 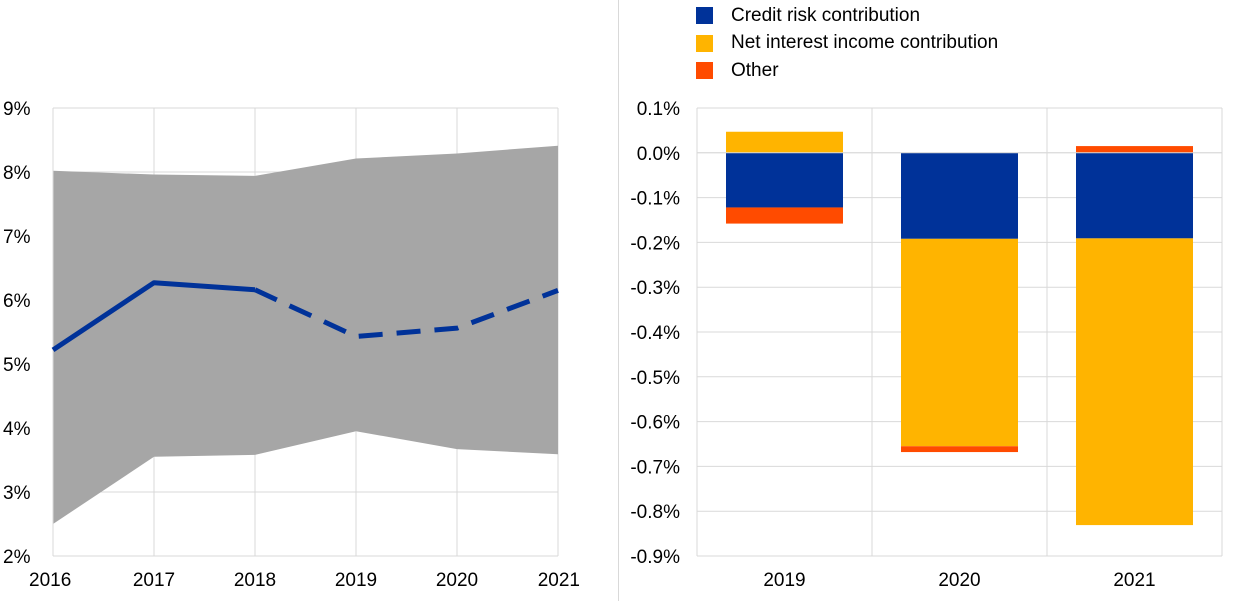 I want to click on y-tick-label-1: 3%, so click(x=17, y=493).